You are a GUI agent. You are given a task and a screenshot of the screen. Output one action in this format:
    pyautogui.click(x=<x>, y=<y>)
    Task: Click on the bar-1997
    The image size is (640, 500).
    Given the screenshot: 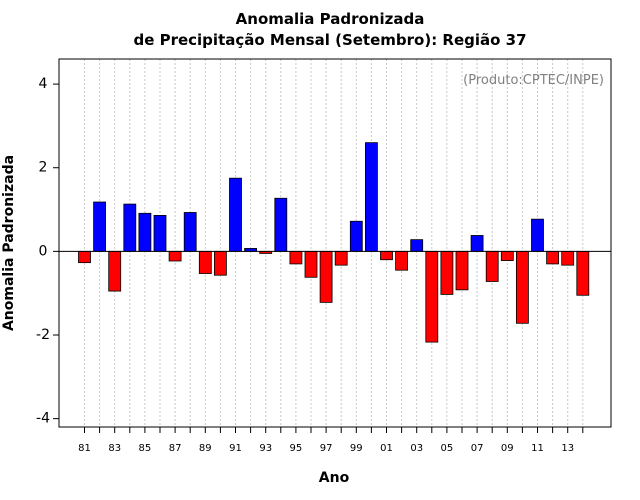 What is the action you would take?
    pyautogui.click(x=326, y=276)
    